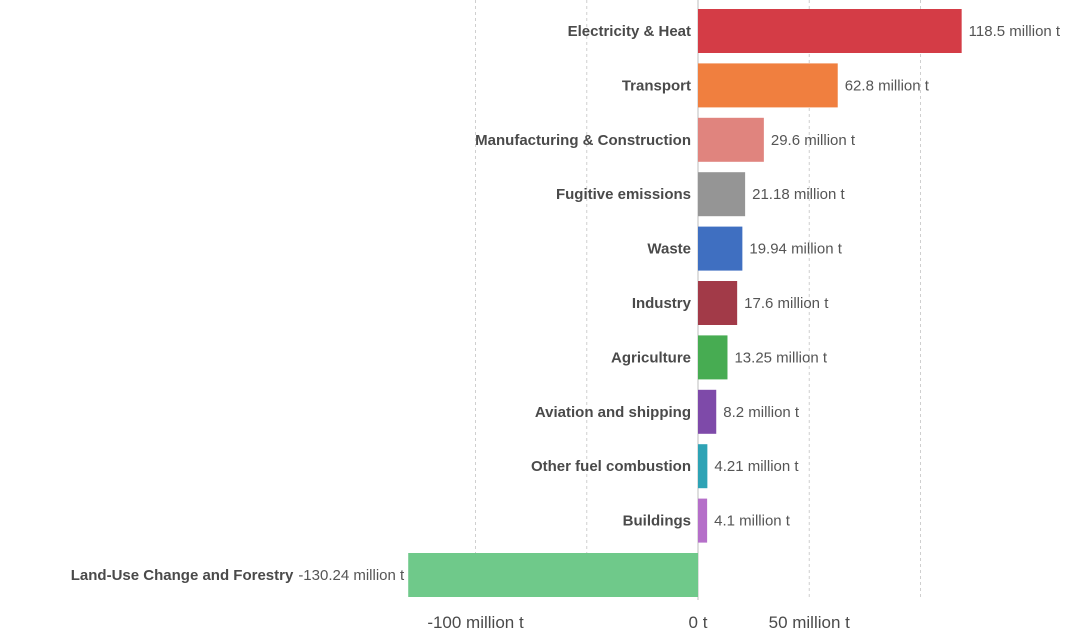  What do you see at coordinates (703, 466) in the screenshot?
I see `bar-other-fuel-combustion` at bounding box center [703, 466].